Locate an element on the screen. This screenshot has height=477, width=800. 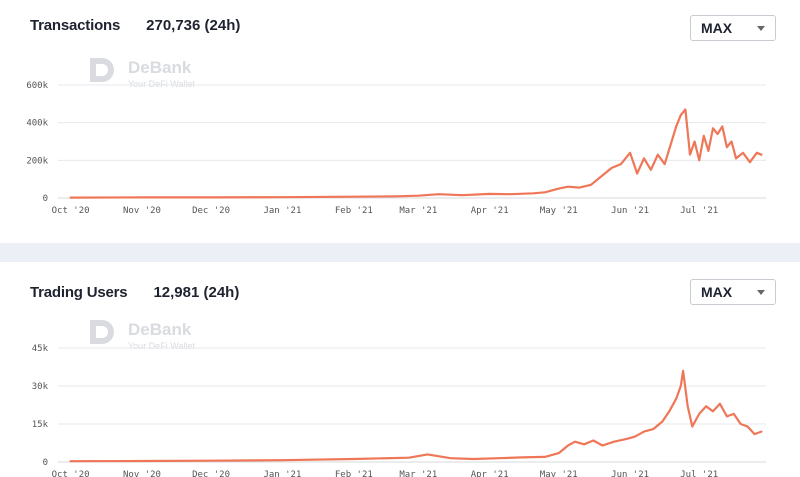
panel-divider is located at coordinates (400, 252).